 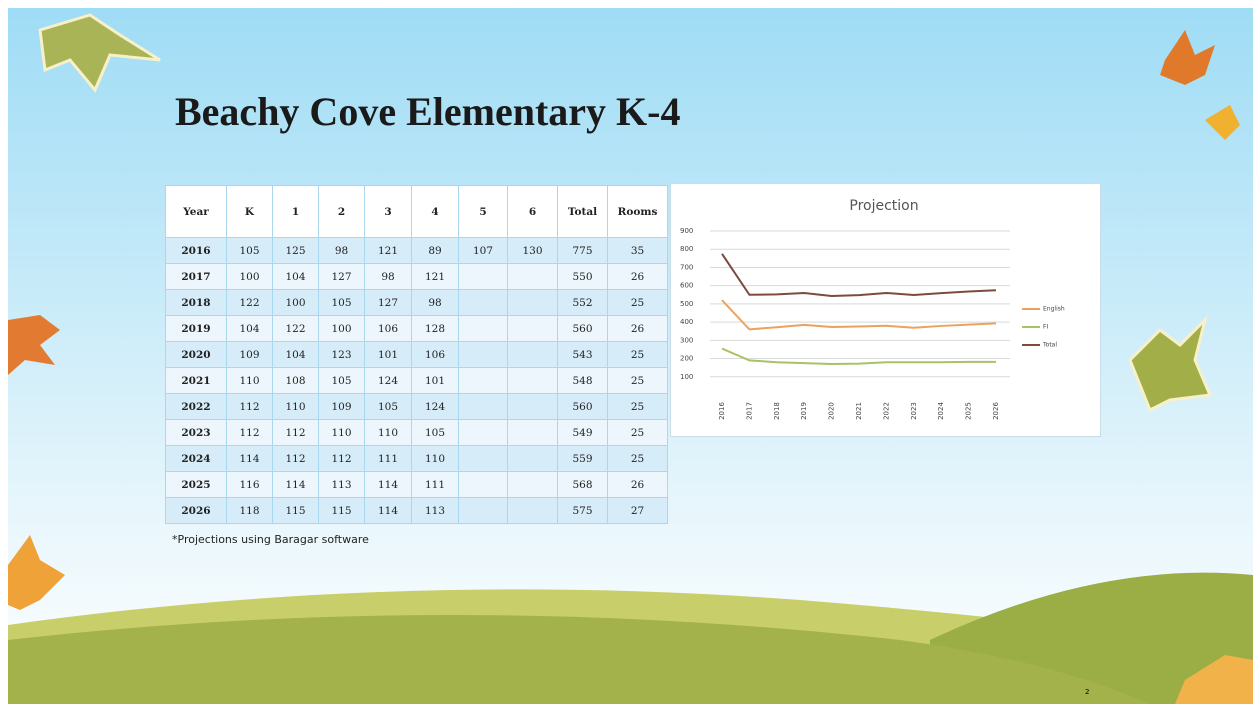 I want to click on table-cell: 2016, so click(x=196, y=250).